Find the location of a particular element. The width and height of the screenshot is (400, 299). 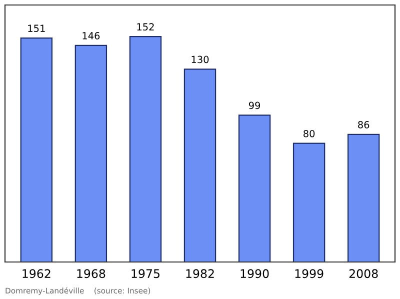

x-tick-label: 1999 is located at coordinates (309, 273).